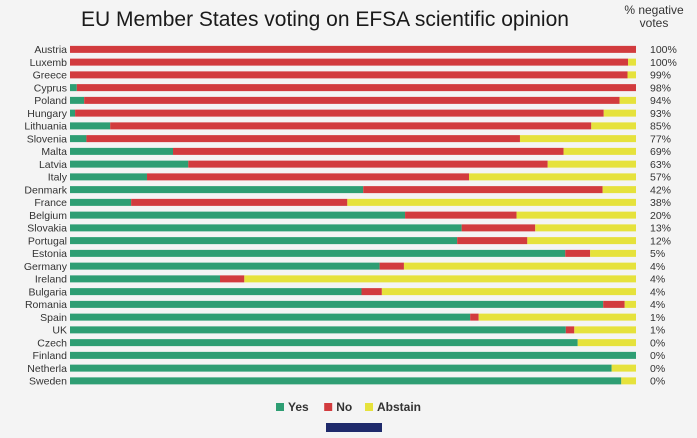 The image size is (697, 438). I want to click on negative-pct-label: 77%, so click(660, 139).